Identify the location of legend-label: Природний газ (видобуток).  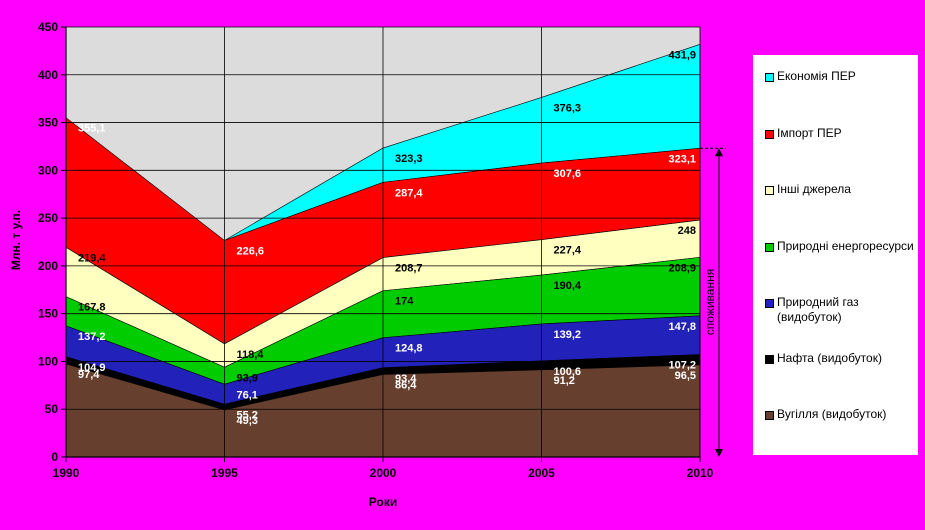
(818, 309).